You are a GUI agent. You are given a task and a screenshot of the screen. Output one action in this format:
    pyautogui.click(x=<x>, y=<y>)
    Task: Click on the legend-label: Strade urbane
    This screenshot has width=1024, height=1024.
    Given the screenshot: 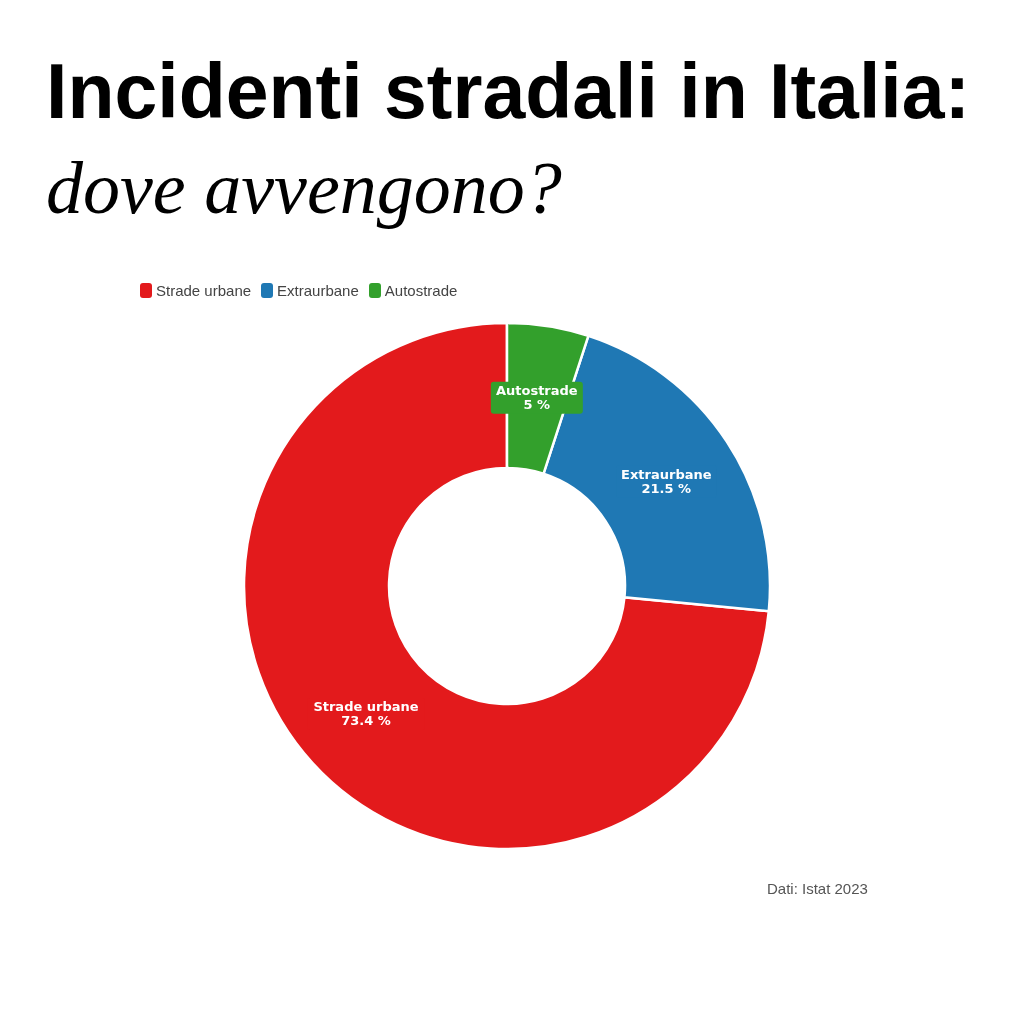 What is the action you would take?
    pyautogui.click(x=204, y=290)
    